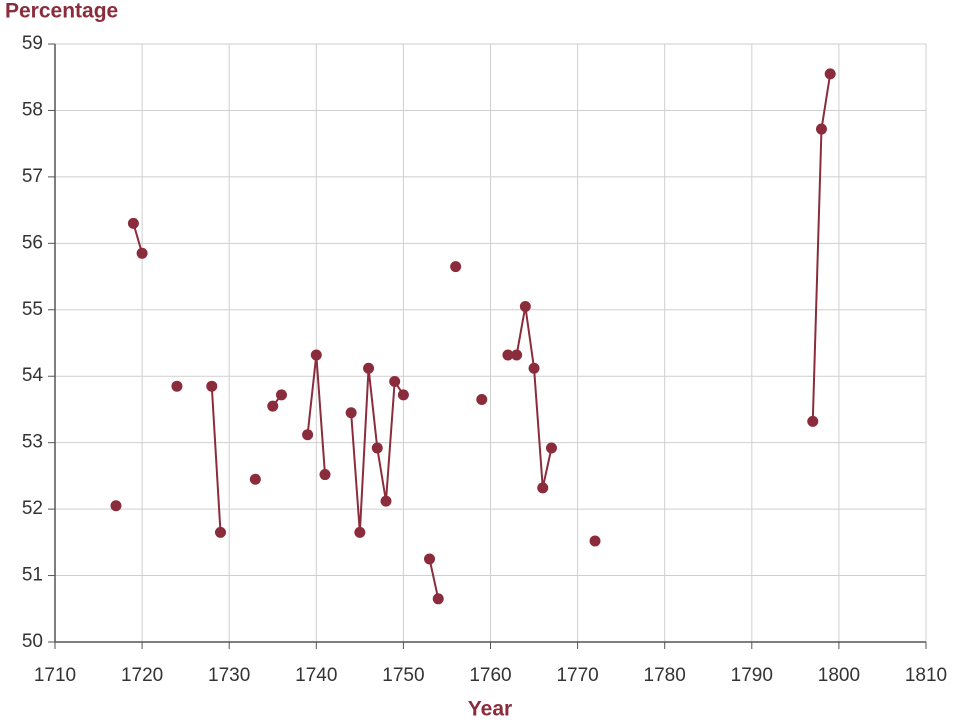 This screenshot has width=957, height=724. Describe the element at coordinates (32, 242) in the screenshot. I see `y-tick-label: 56` at that location.